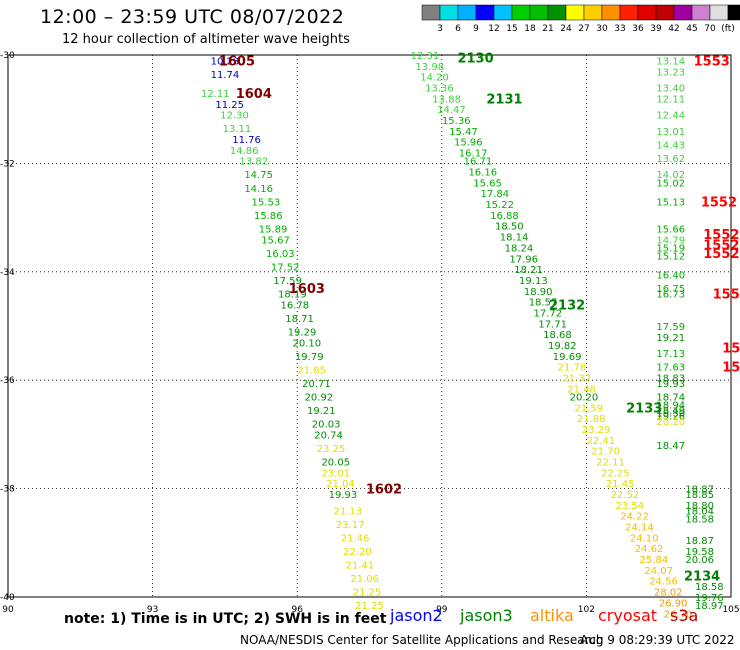 This screenshot has height=650, width=740. What do you see at coordinates (644, 538) in the screenshot?
I see `wave-height-value: 24.10` at bounding box center [644, 538].